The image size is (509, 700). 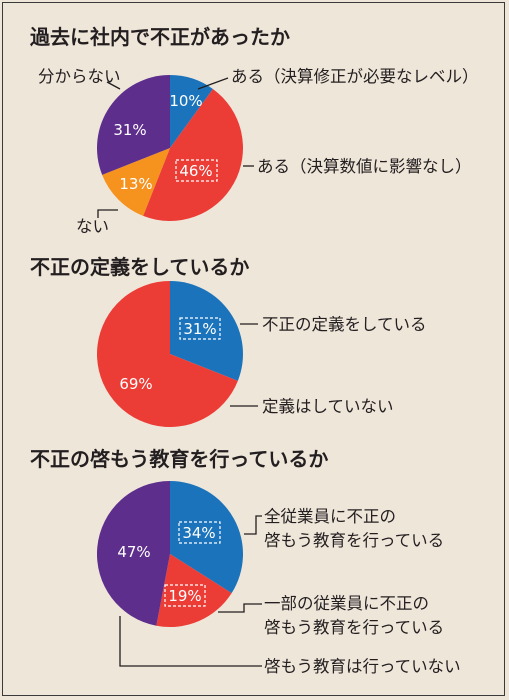 I want to click on chart1-highlight-box, so click(x=196, y=170).